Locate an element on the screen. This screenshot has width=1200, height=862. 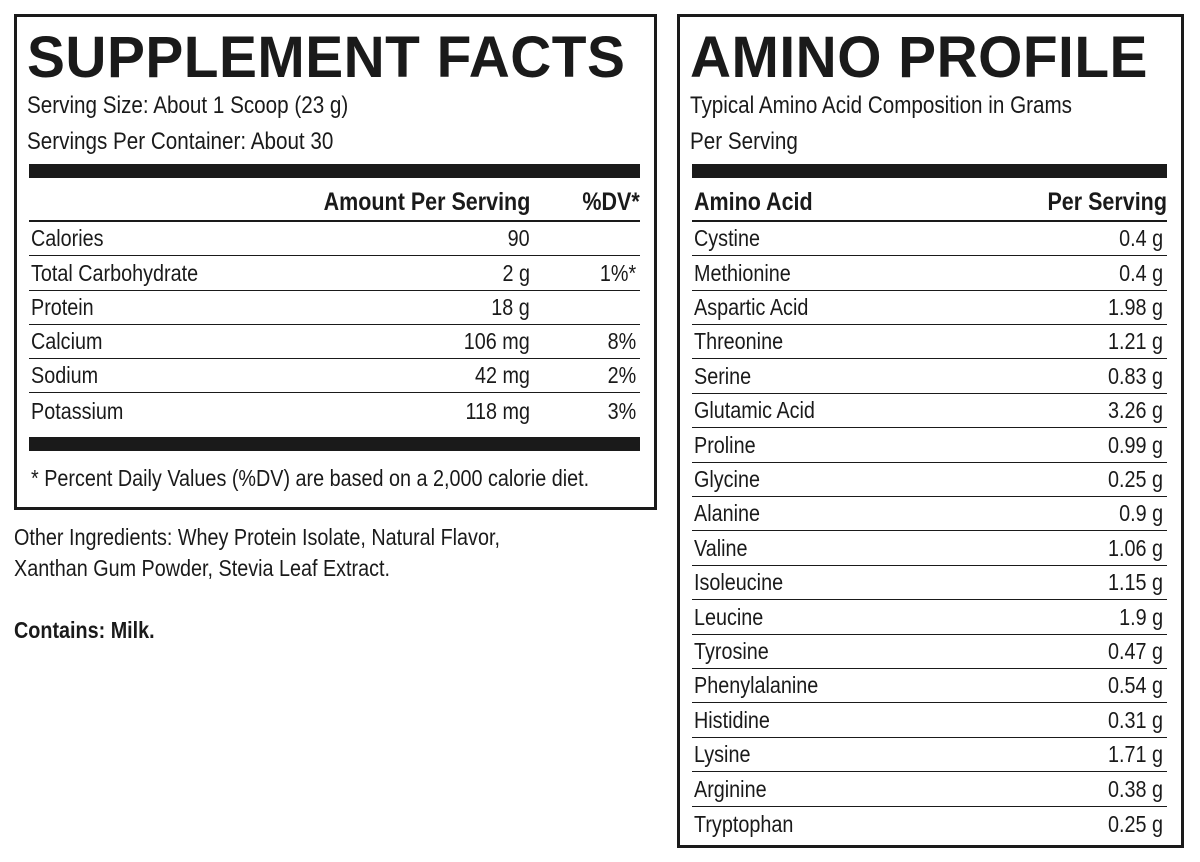
amino-table-row: Isoleucine 1.15 g is located at coordinates (929, 583).